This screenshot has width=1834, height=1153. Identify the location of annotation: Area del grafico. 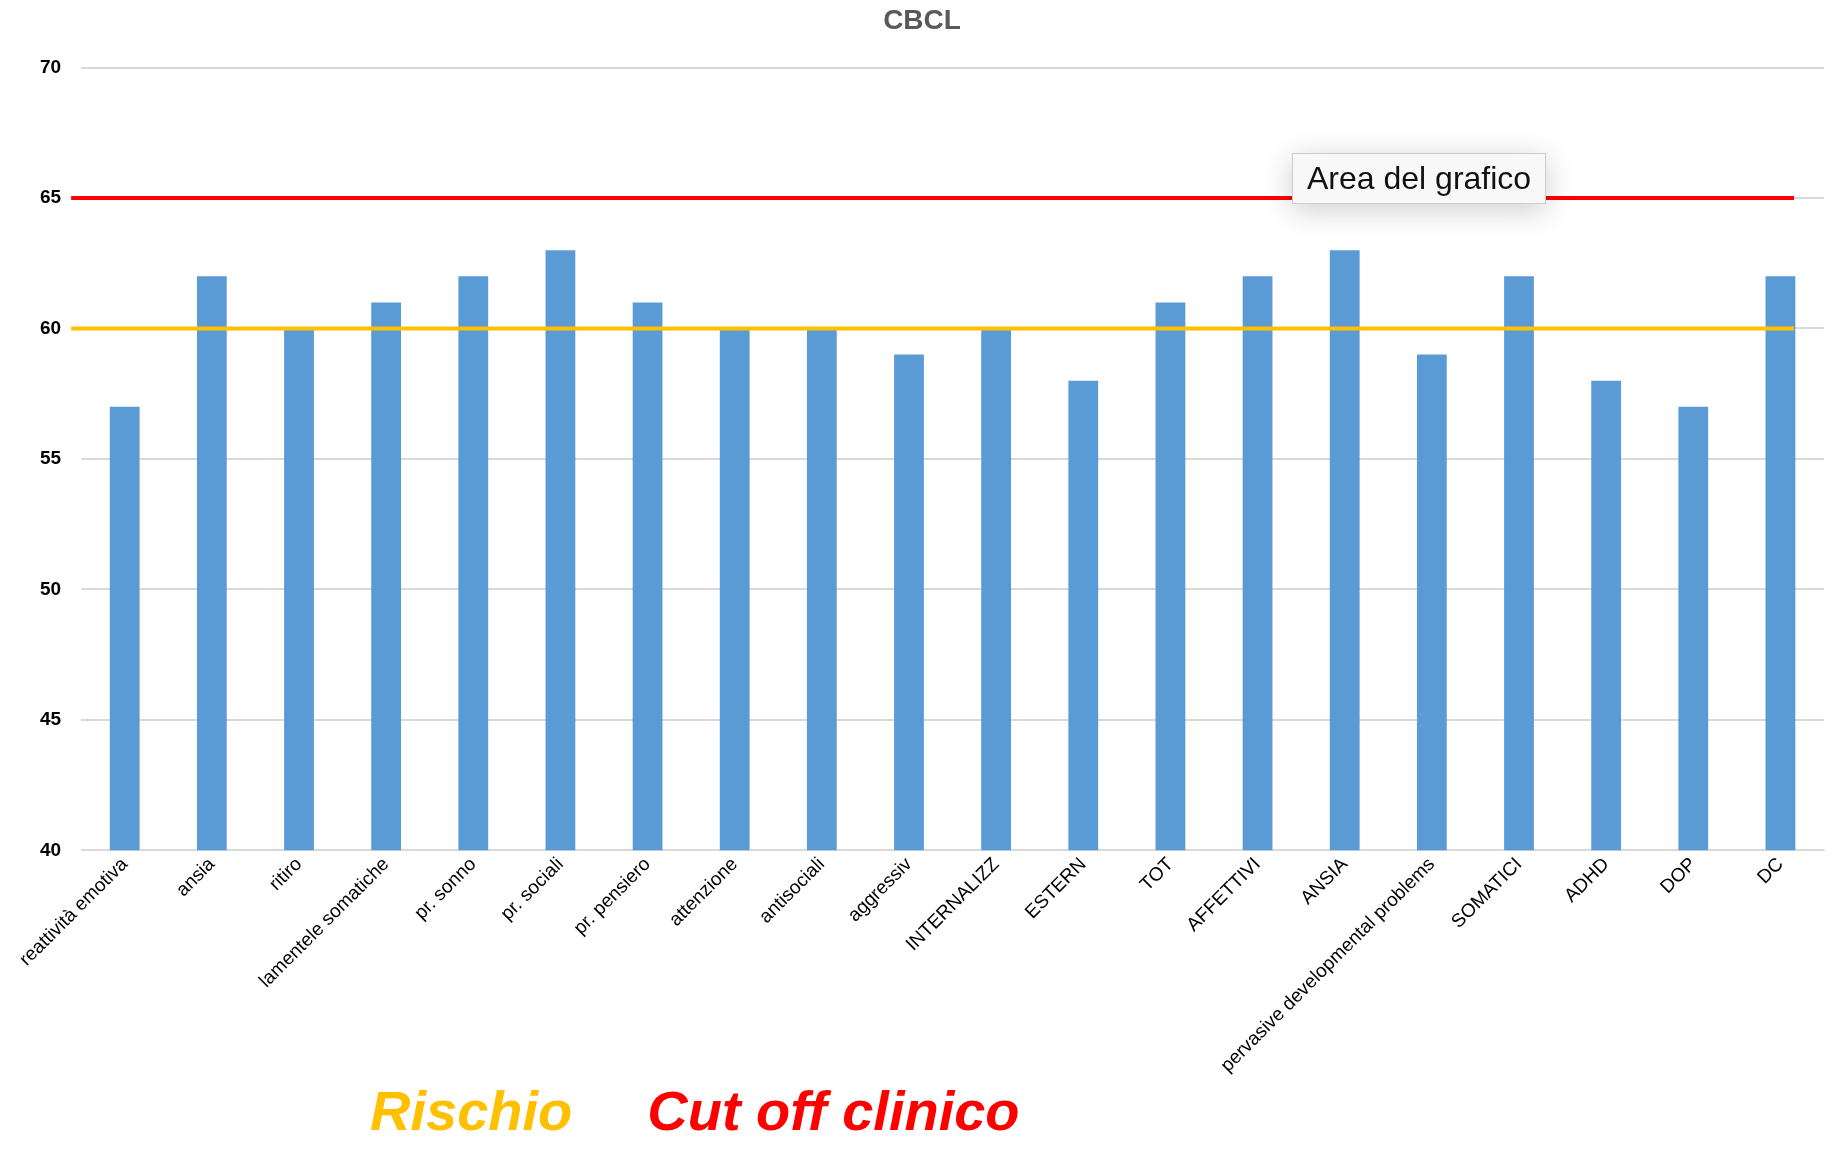
(1419, 178).